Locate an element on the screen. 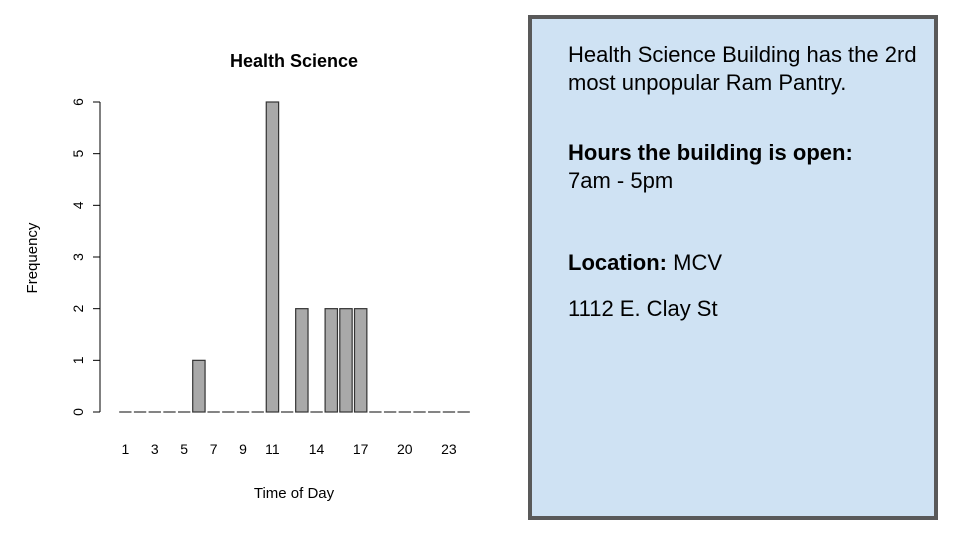 This screenshot has width=960, height=540. x-tick-labels: 1 3 5 7 9 11 14 17 20 23 is located at coordinates (288, 449).